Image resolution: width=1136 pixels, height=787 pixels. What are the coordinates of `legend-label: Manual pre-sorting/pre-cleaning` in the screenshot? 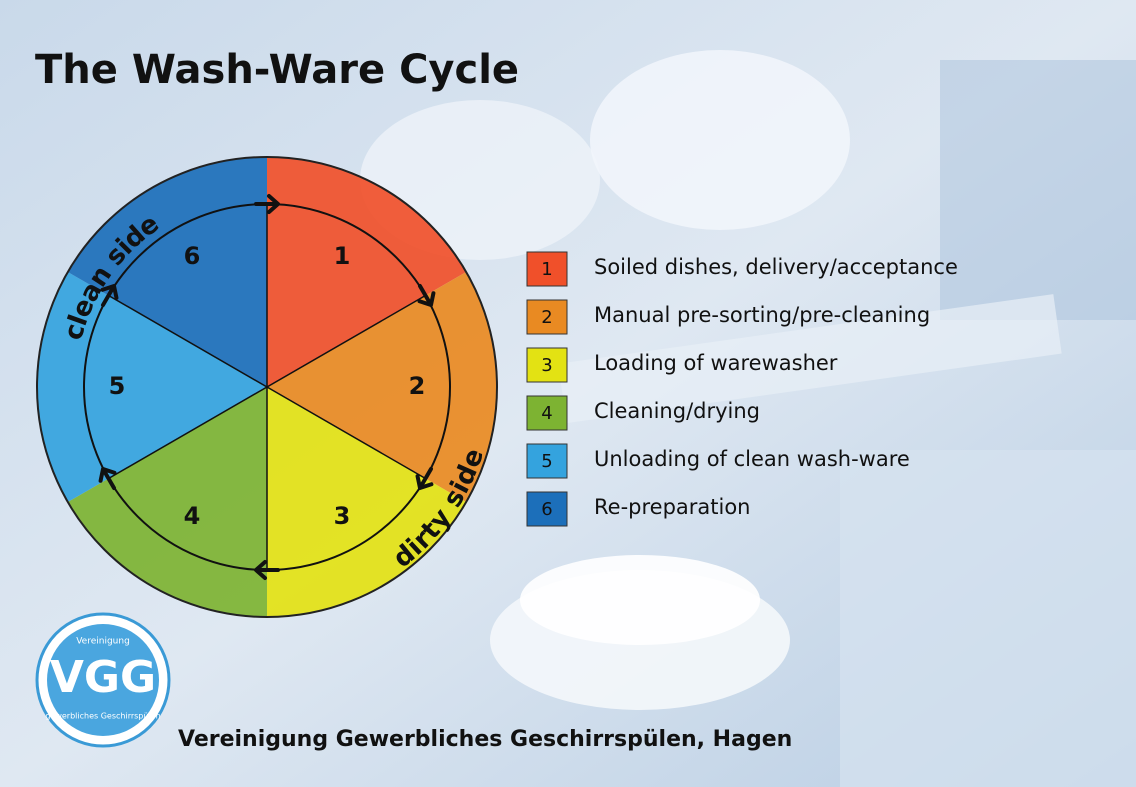 It's located at (762, 315).